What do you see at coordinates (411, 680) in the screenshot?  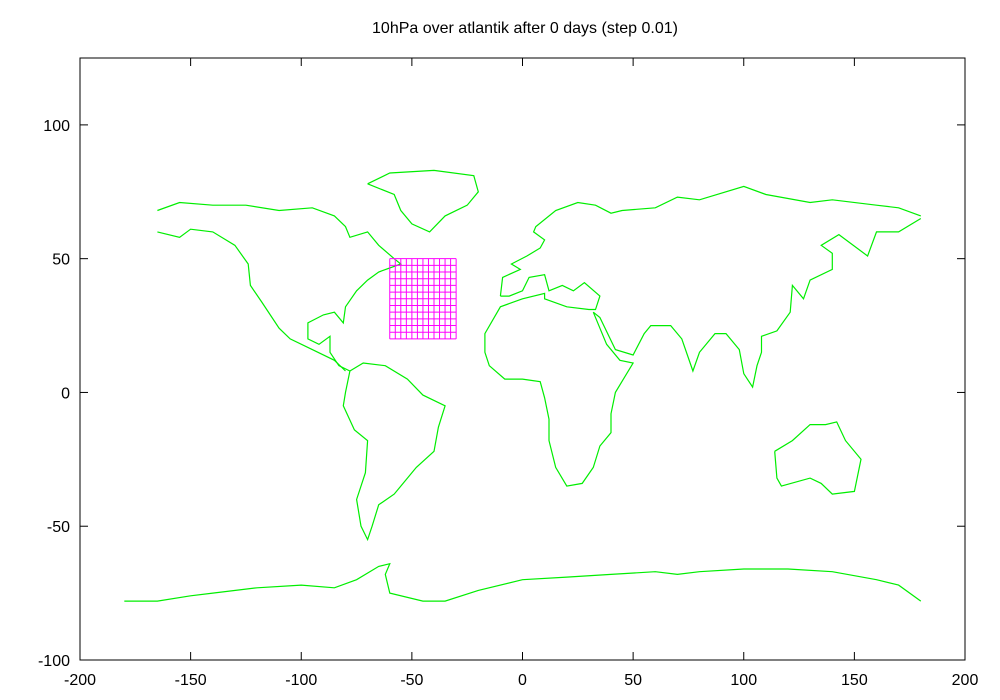 I see `x-tick-label: -50` at bounding box center [411, 680].